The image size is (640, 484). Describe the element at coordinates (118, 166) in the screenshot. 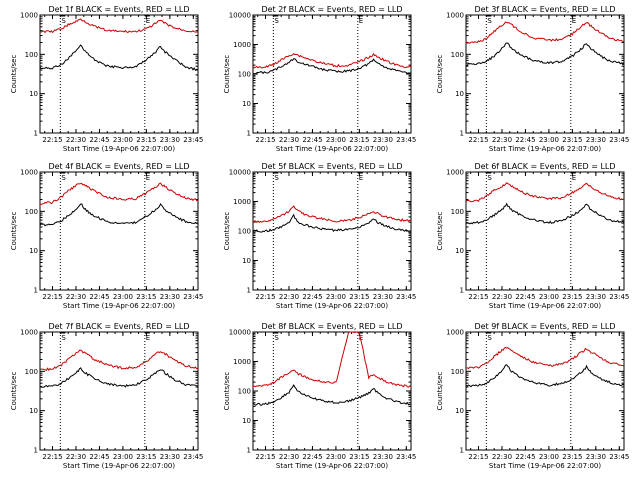

I see `chart-title: Det 4f BLACK = Events, RED = LLD` at that location.